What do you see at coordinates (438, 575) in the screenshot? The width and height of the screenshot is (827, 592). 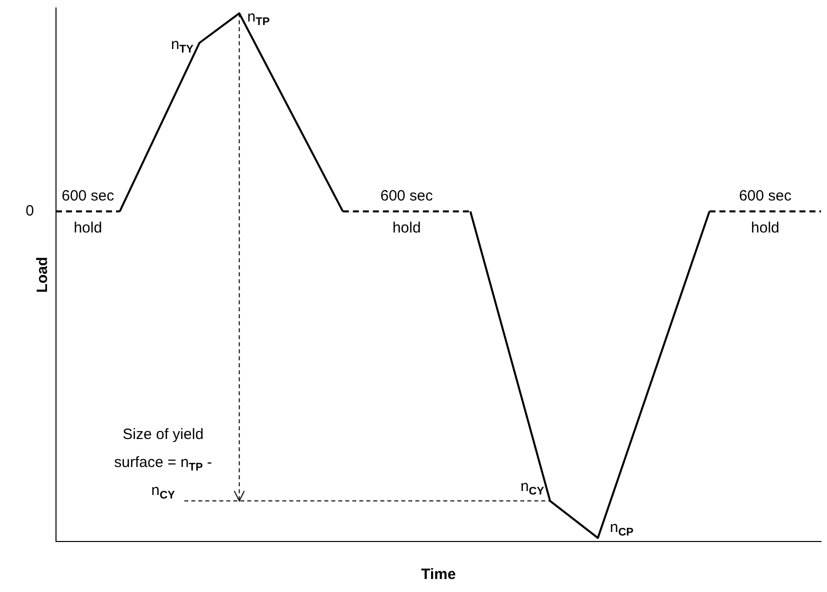 I see `x-axis-title: Time` at bounding box center [438, 575].